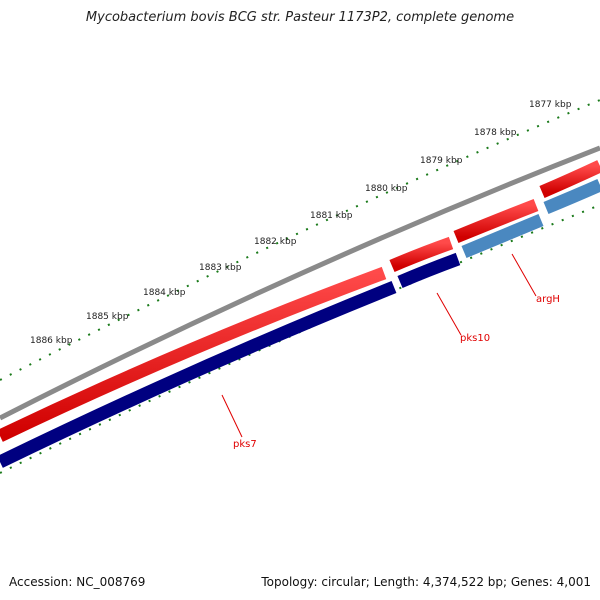 This screenshot has height=600, width=600. What do you see at coordinates (495, 133) in the screenshot?
I see `tick-label: 1878 kbp` at bounding box center [495, 133].